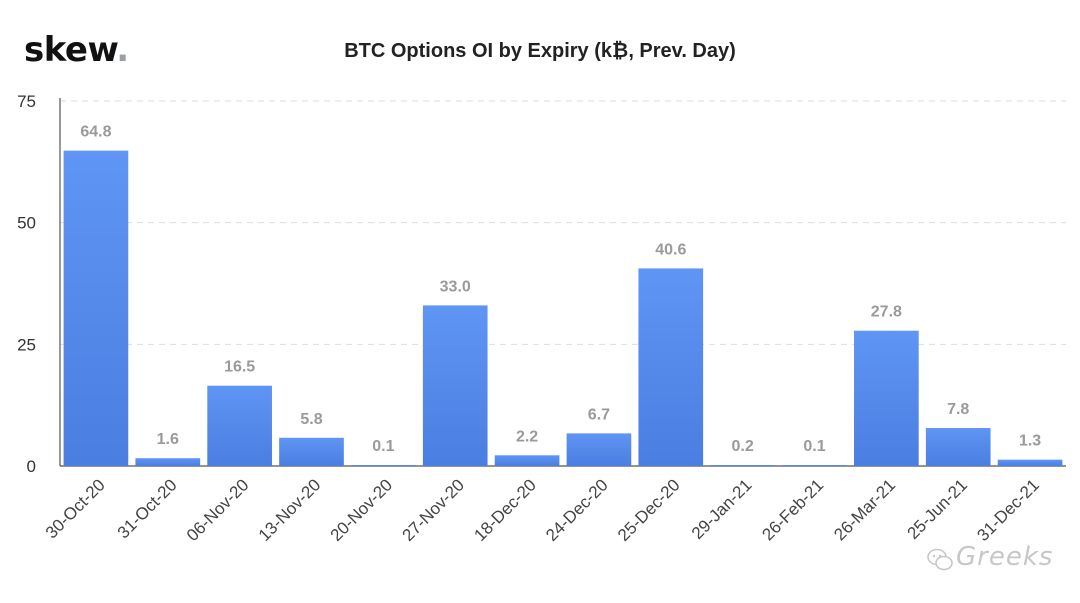  I want to click on data-label: 64.8, so click(95, 132).